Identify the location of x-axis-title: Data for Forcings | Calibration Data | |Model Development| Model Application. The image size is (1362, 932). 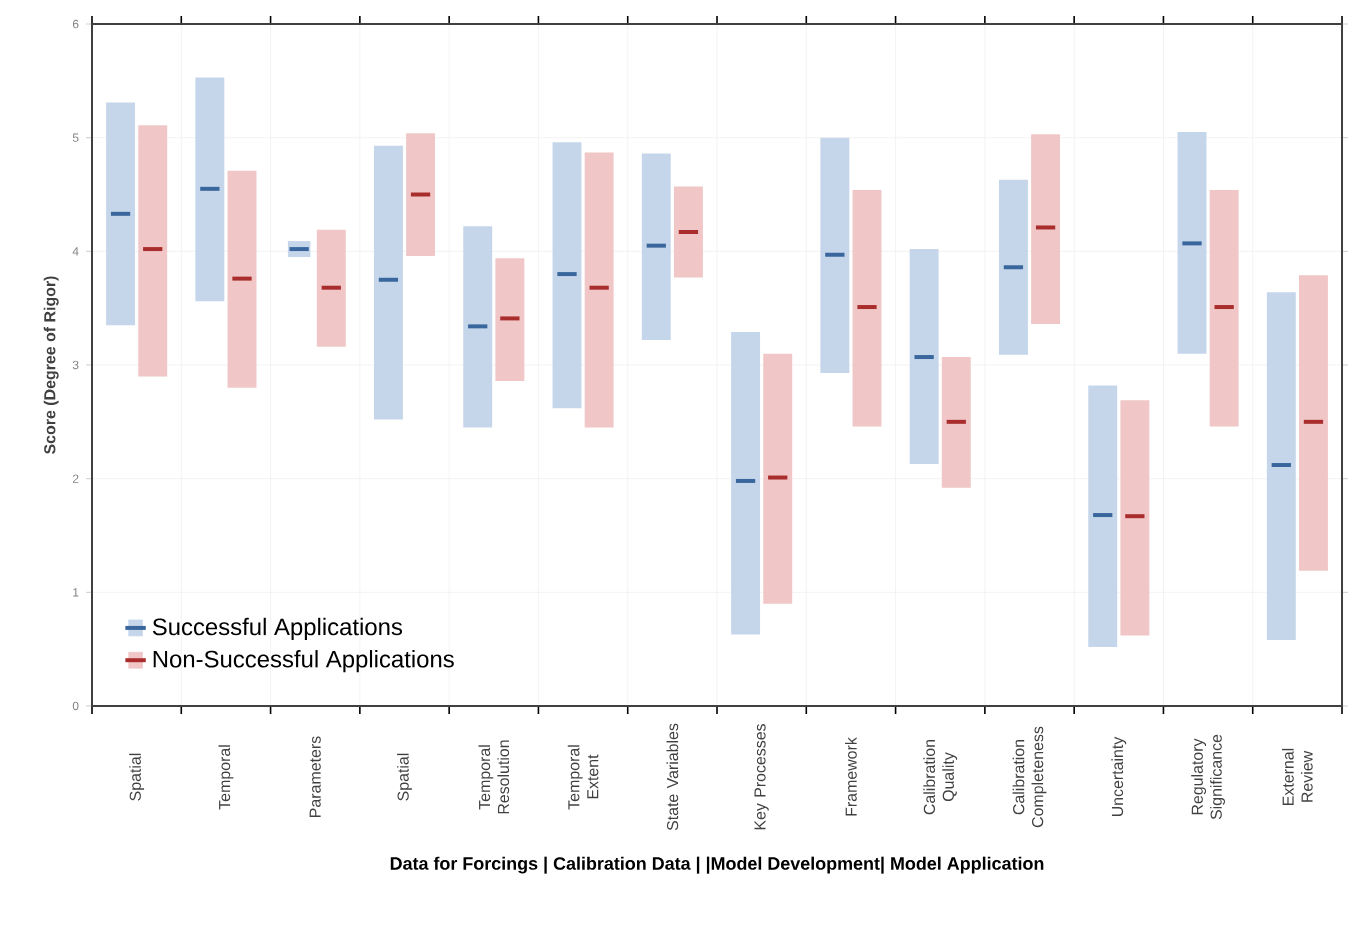
(717, 865).